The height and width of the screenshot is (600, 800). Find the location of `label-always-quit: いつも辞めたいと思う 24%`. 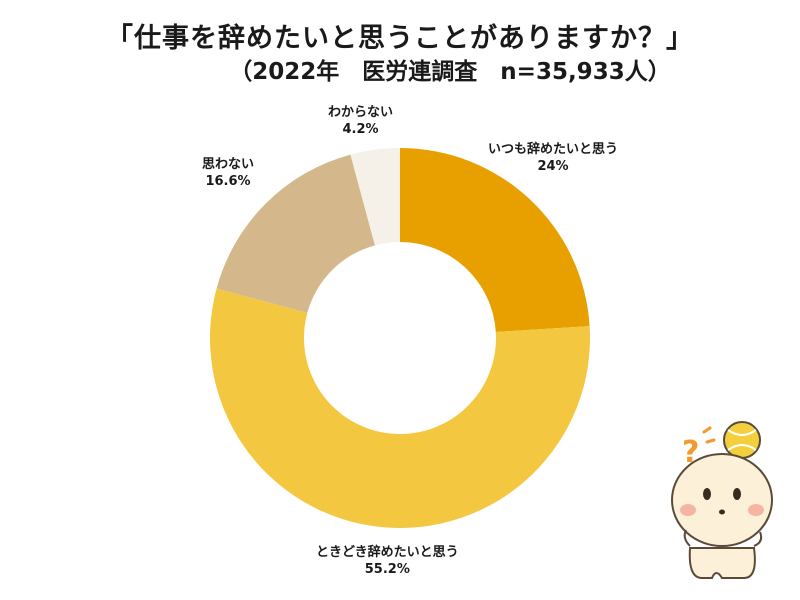

label-always-quit: いつも辞めたいと思う 24% is located at coordinates (553, 158).